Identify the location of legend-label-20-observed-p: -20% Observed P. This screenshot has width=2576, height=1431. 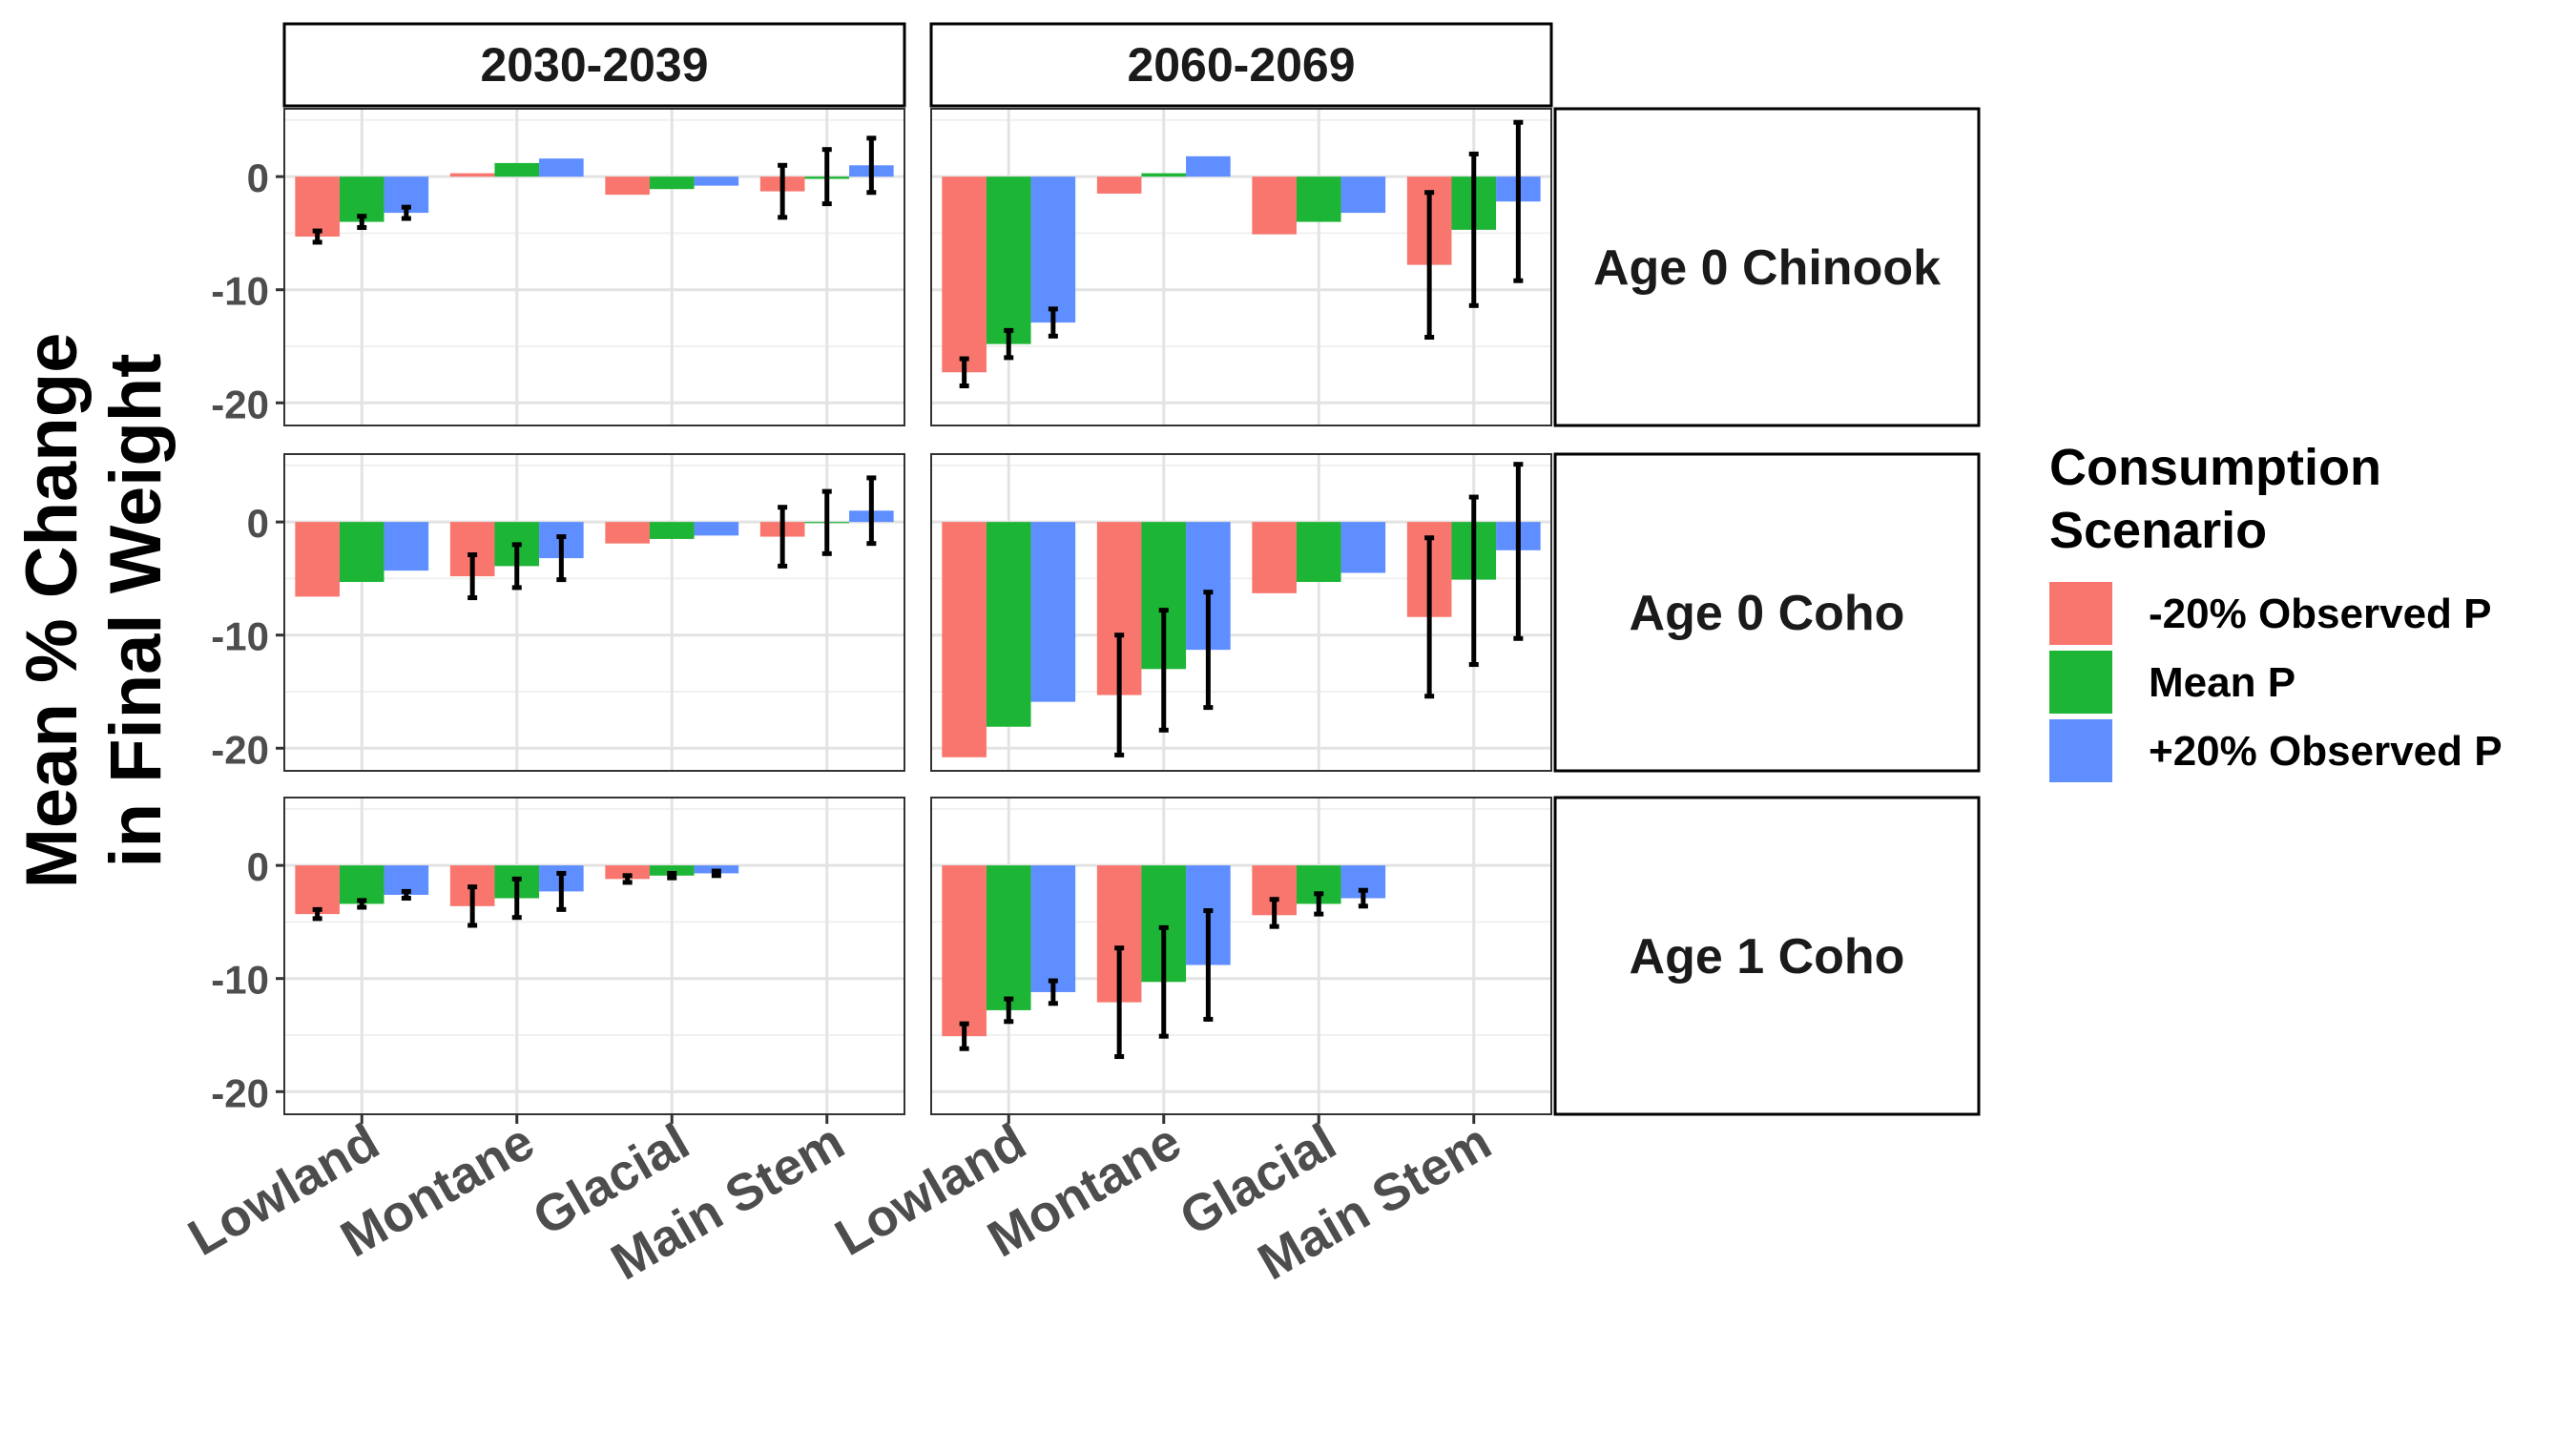
(2320, 614).